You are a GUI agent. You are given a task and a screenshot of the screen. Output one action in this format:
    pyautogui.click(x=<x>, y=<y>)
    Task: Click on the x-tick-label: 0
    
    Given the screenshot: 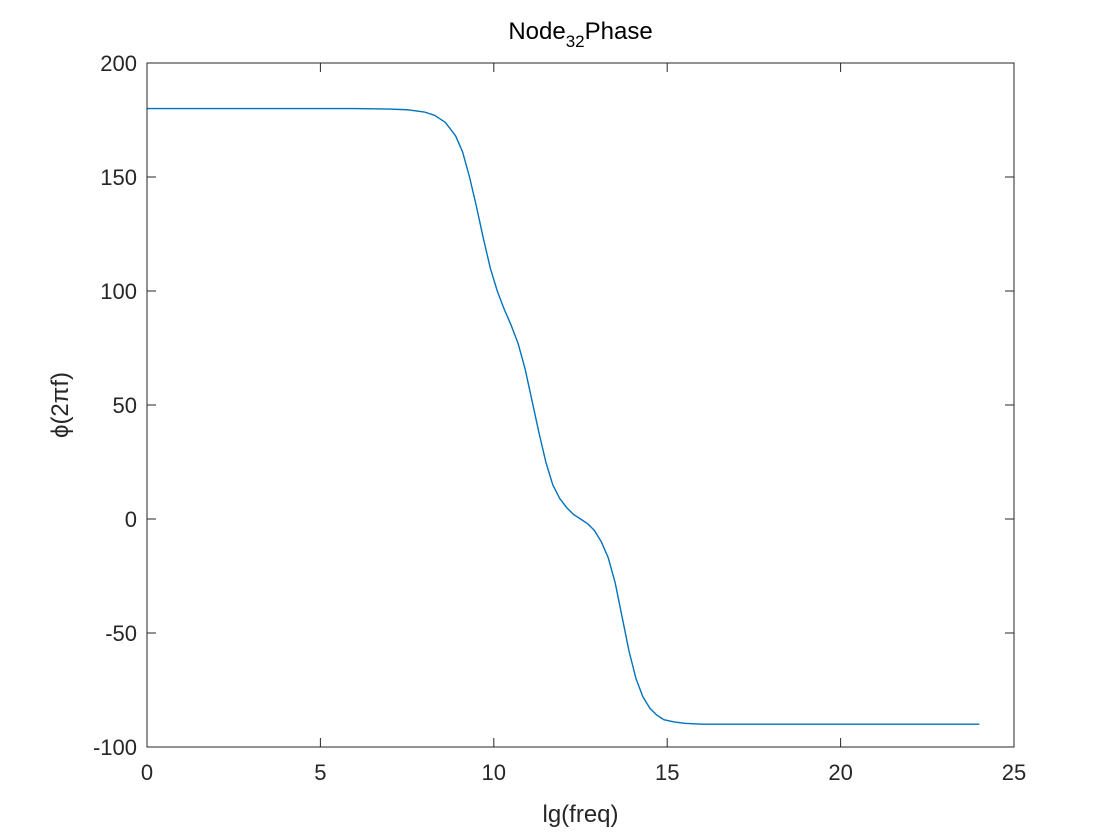 What is the action you would take?
    pyautogui.click(x=147, y=772)
    